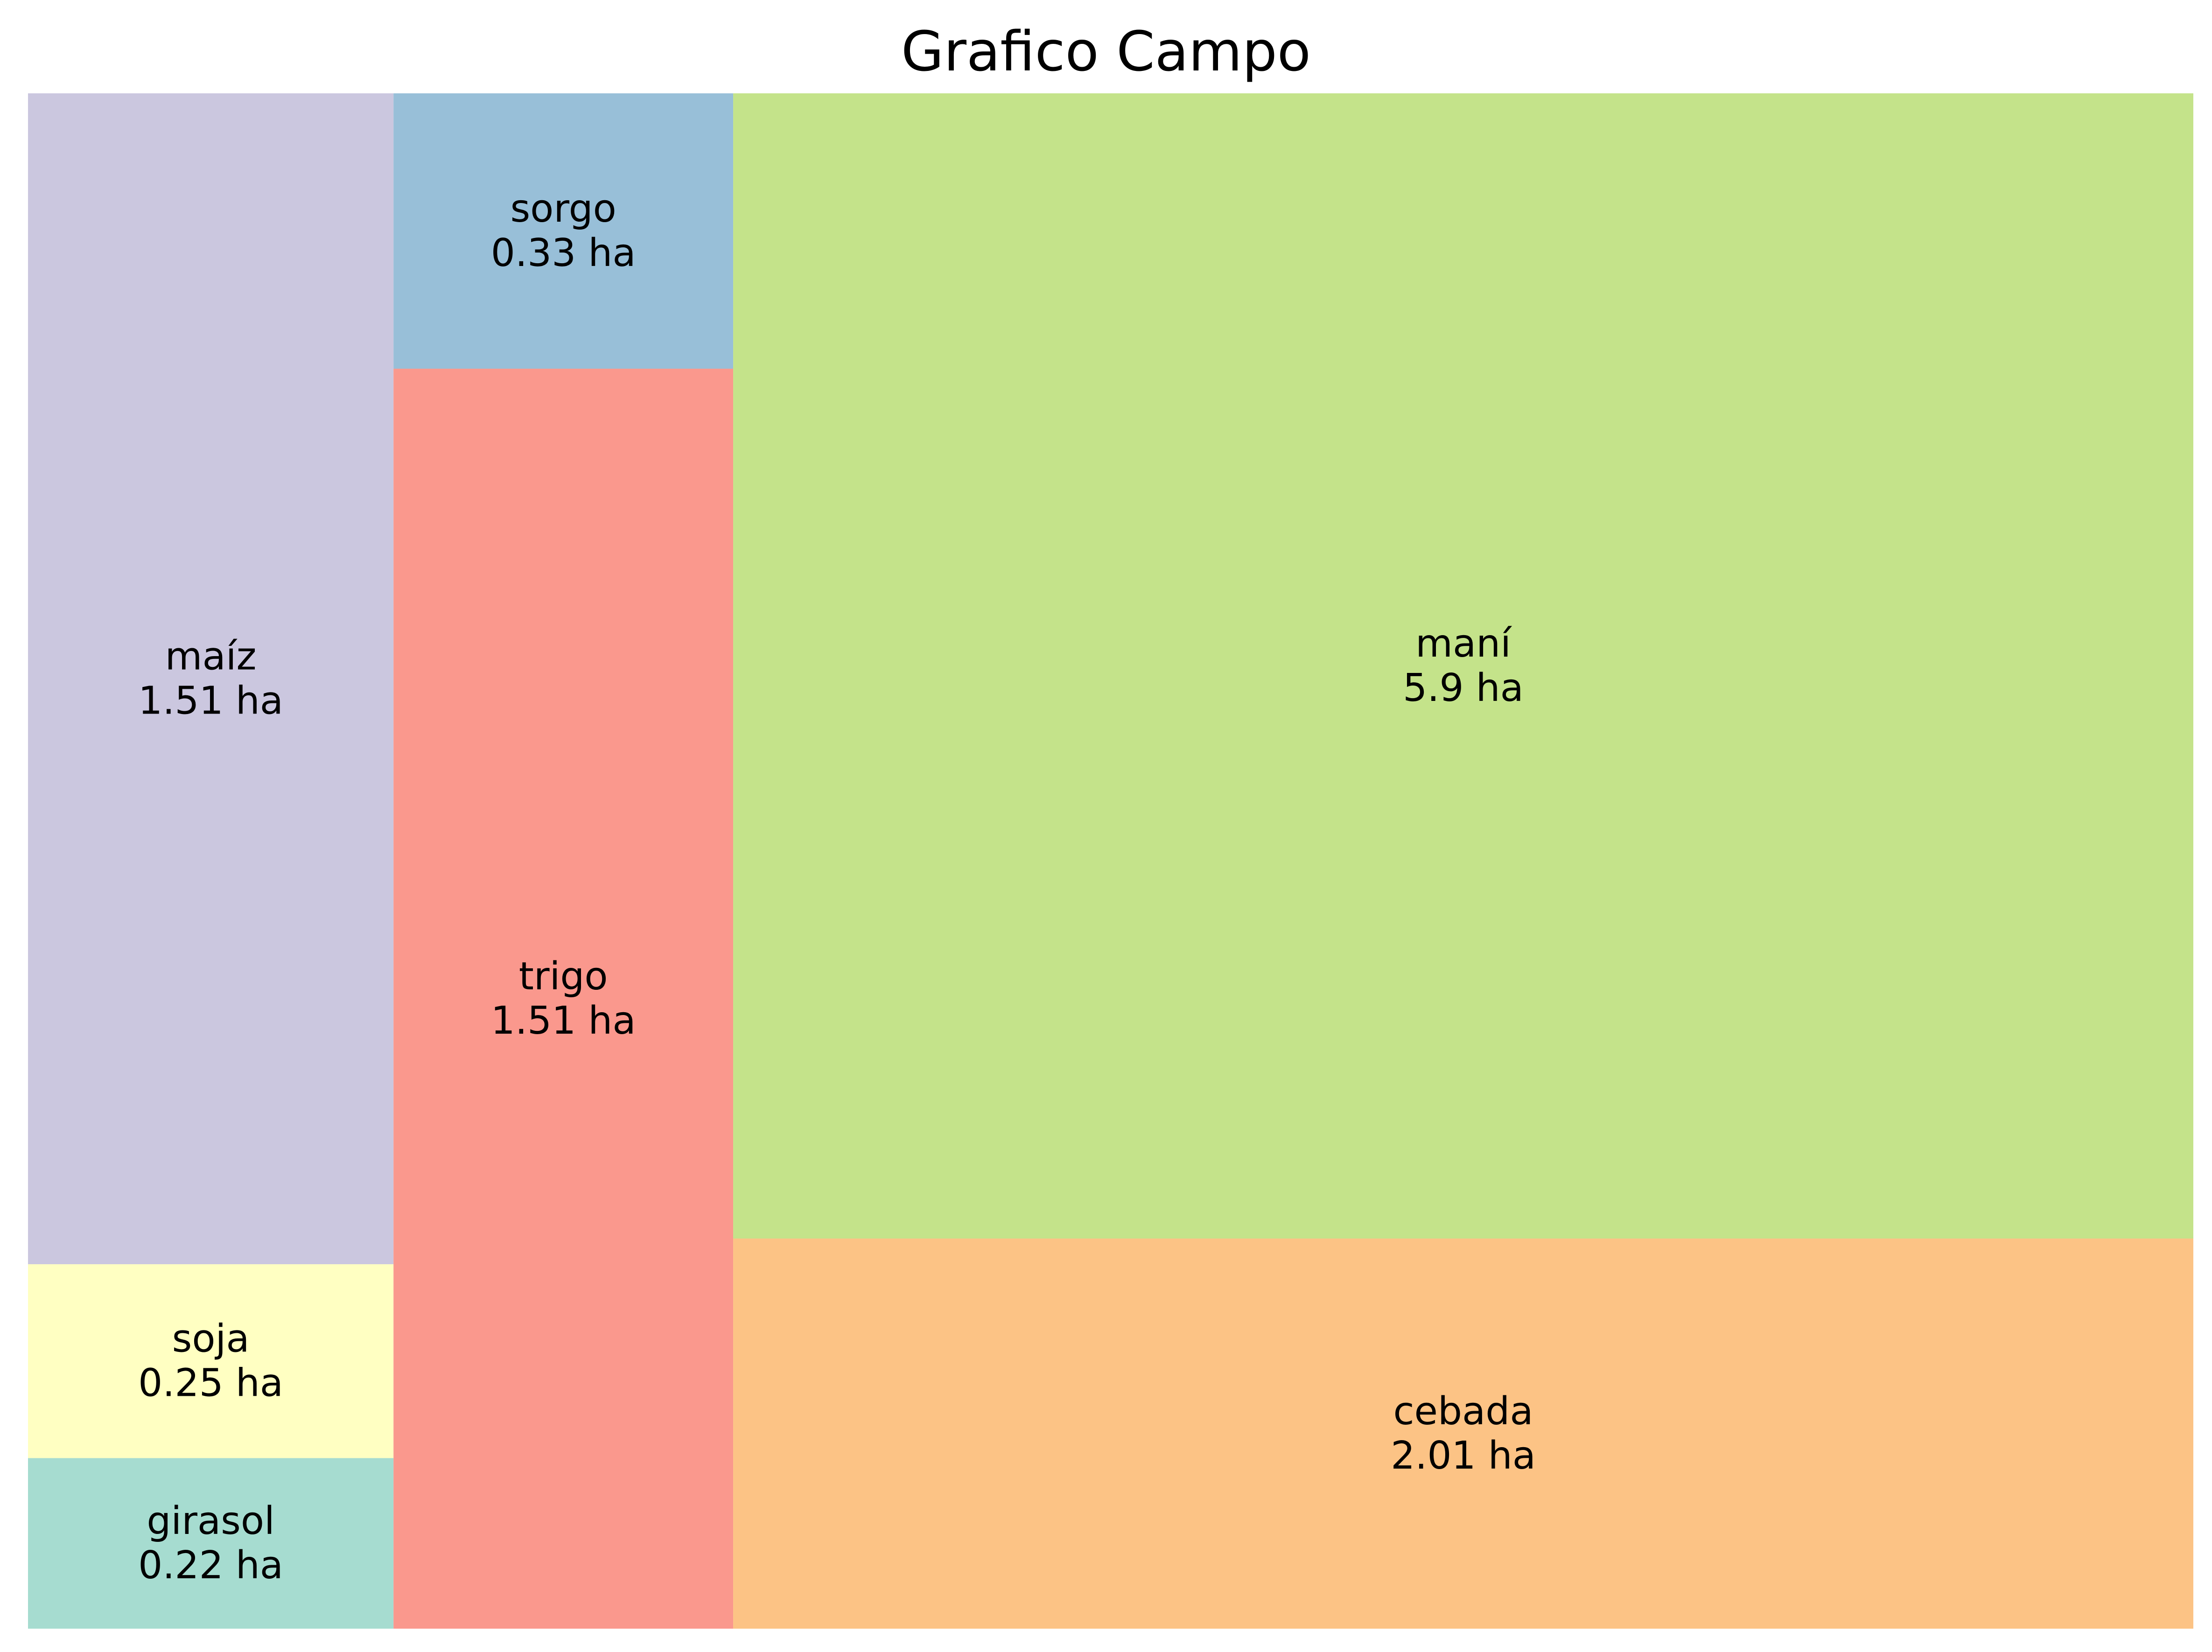 The height and width of the screenshot is (1652, 2212). Describe the element at coordinates (1463, 644) in the screenshot. I see `treemap-label-mani: maní` at that location.